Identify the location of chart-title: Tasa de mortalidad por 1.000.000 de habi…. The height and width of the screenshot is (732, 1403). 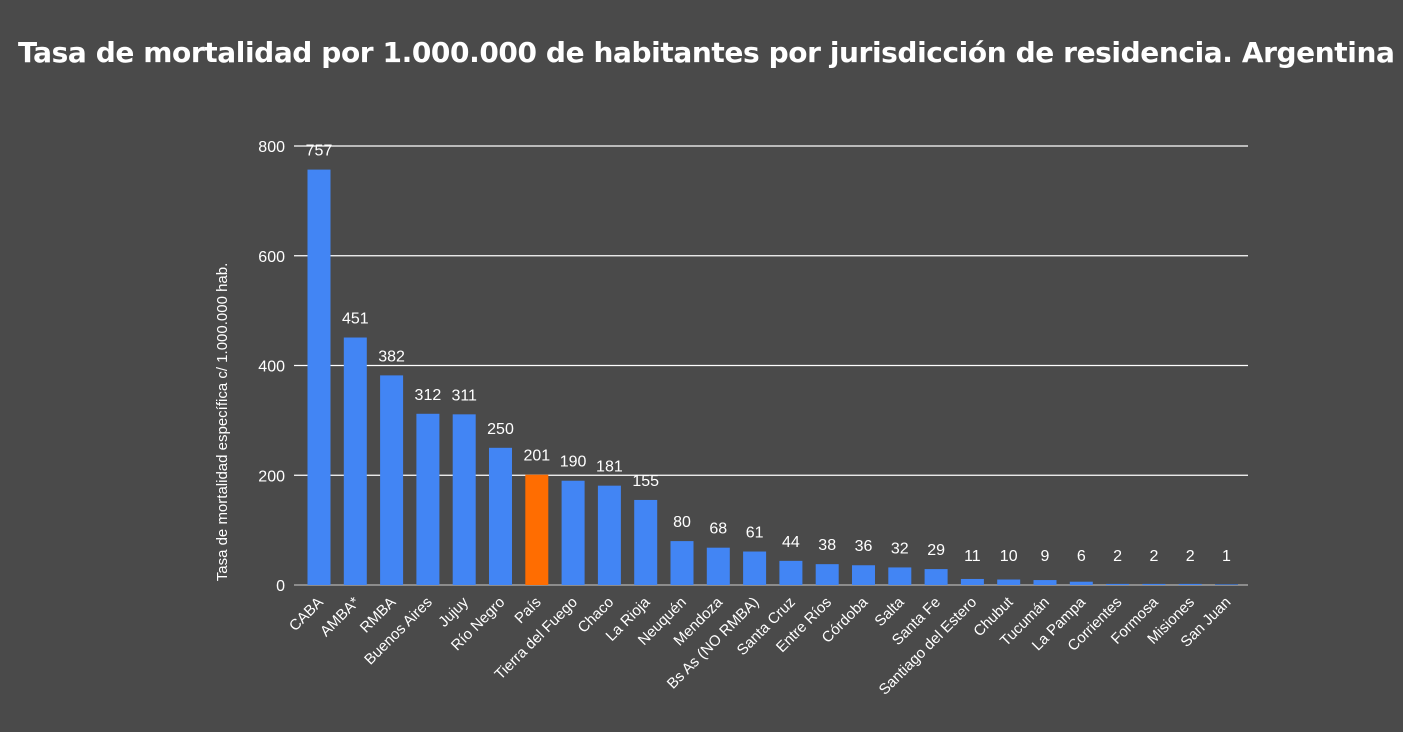
(706, 52).